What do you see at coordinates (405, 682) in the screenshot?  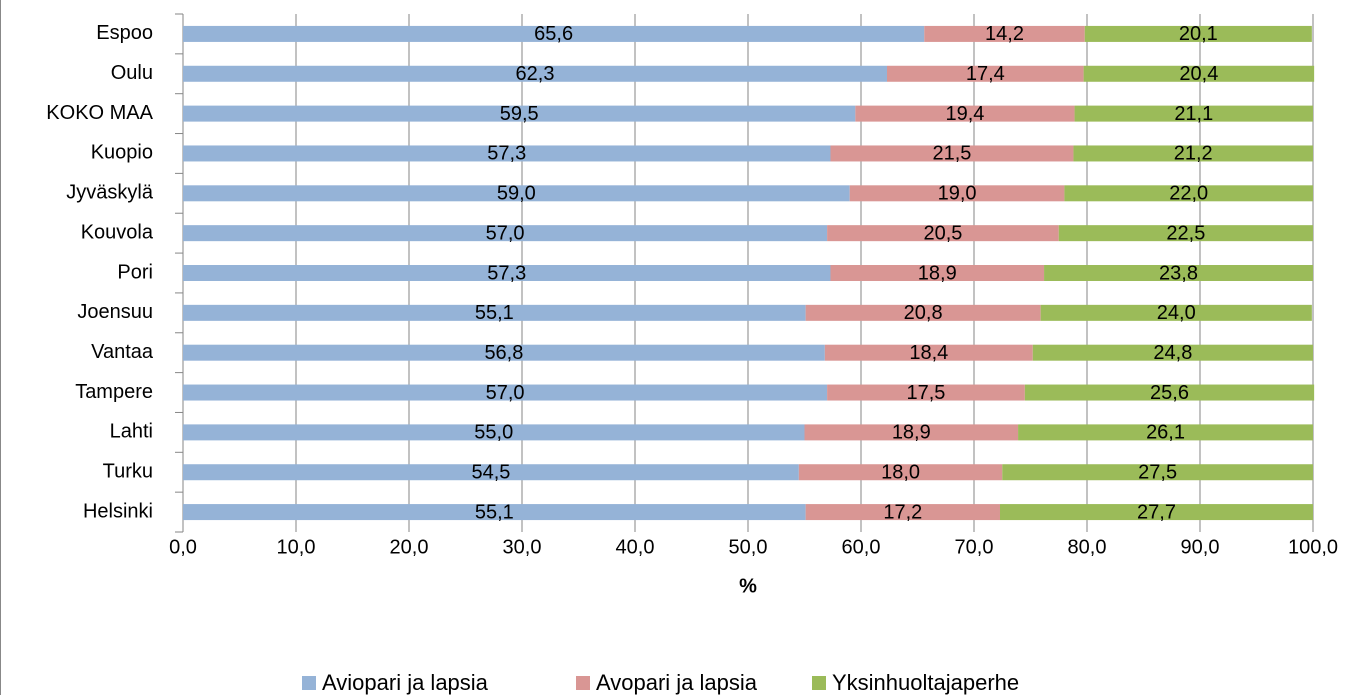 I see `legend-label: Aviopari ja lapsia` at bounding box center [405, 682].